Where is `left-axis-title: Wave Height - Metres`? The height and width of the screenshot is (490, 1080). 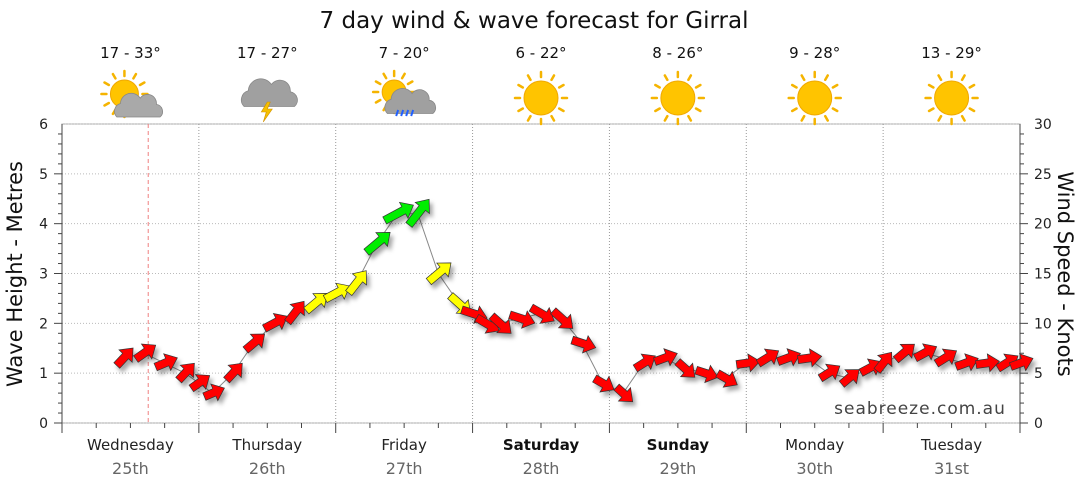
left-axis-title: Wave Height - Metres is located at coordinates (15, 274).